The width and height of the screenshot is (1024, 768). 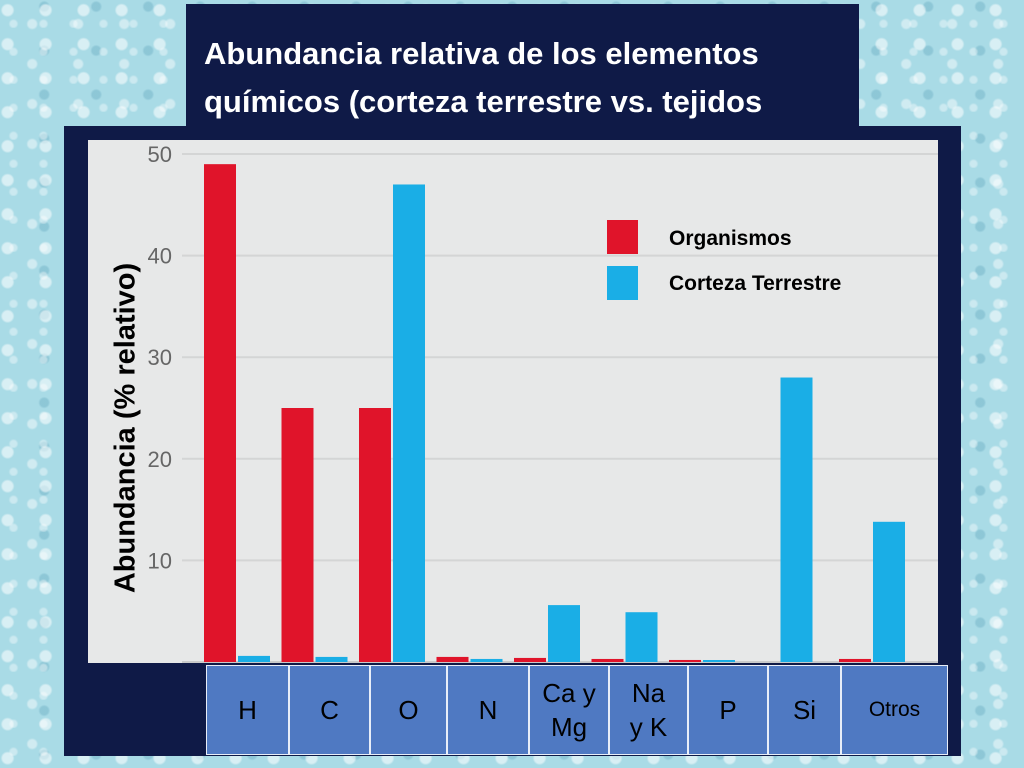 What do you see at coordinates (570, 710) in the screenshot?
I see `x-category-ca-mg: Ca y Mg` at bounding box center [570, 710].